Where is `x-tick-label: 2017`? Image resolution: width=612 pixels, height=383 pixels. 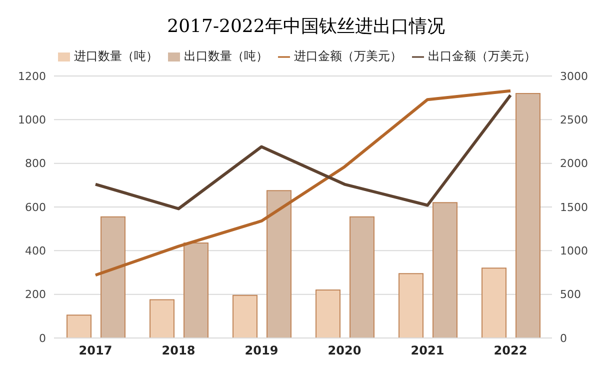
x-tick-label: 2017 is located at coordinates (95, 351).